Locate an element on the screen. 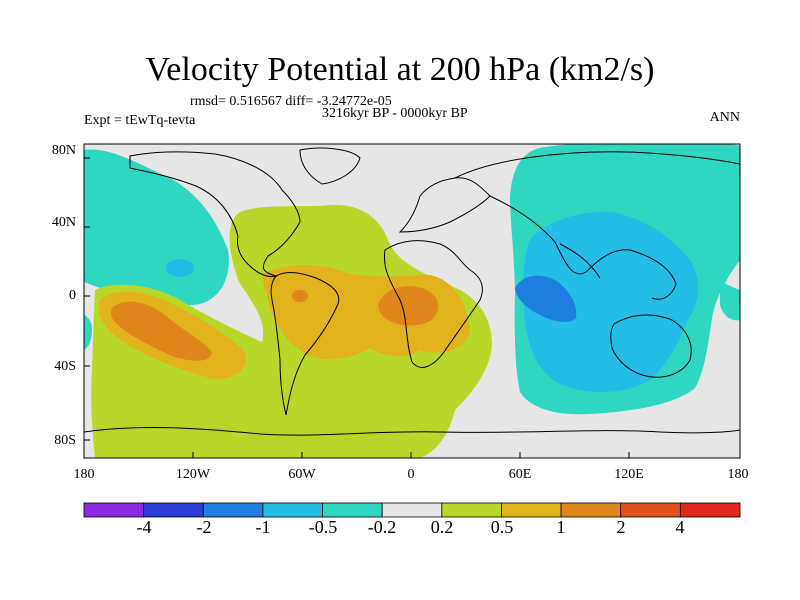  colorbar-label: 0.5 is located at coordinates (502, 527).